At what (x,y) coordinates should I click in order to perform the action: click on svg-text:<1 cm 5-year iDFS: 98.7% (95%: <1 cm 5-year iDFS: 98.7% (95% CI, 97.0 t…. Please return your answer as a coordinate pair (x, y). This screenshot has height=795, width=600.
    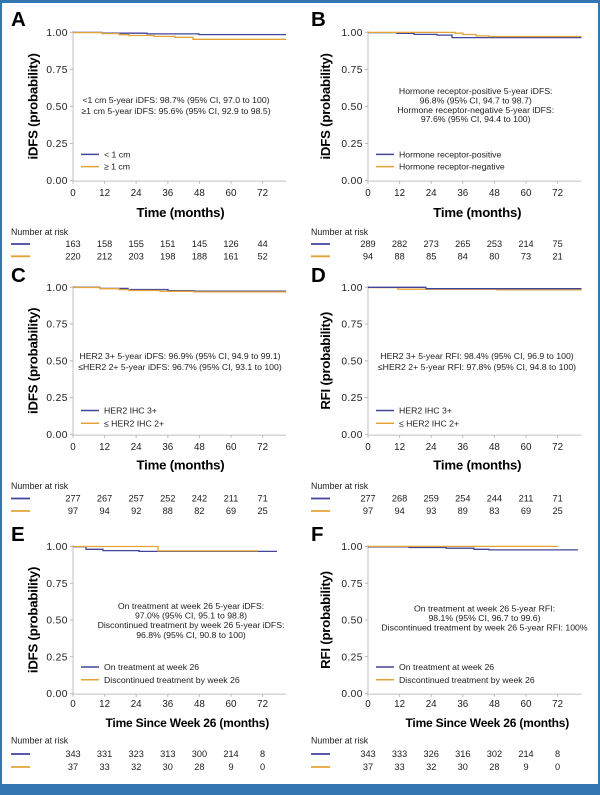
    Looking at the image, I should click on (175, 100).